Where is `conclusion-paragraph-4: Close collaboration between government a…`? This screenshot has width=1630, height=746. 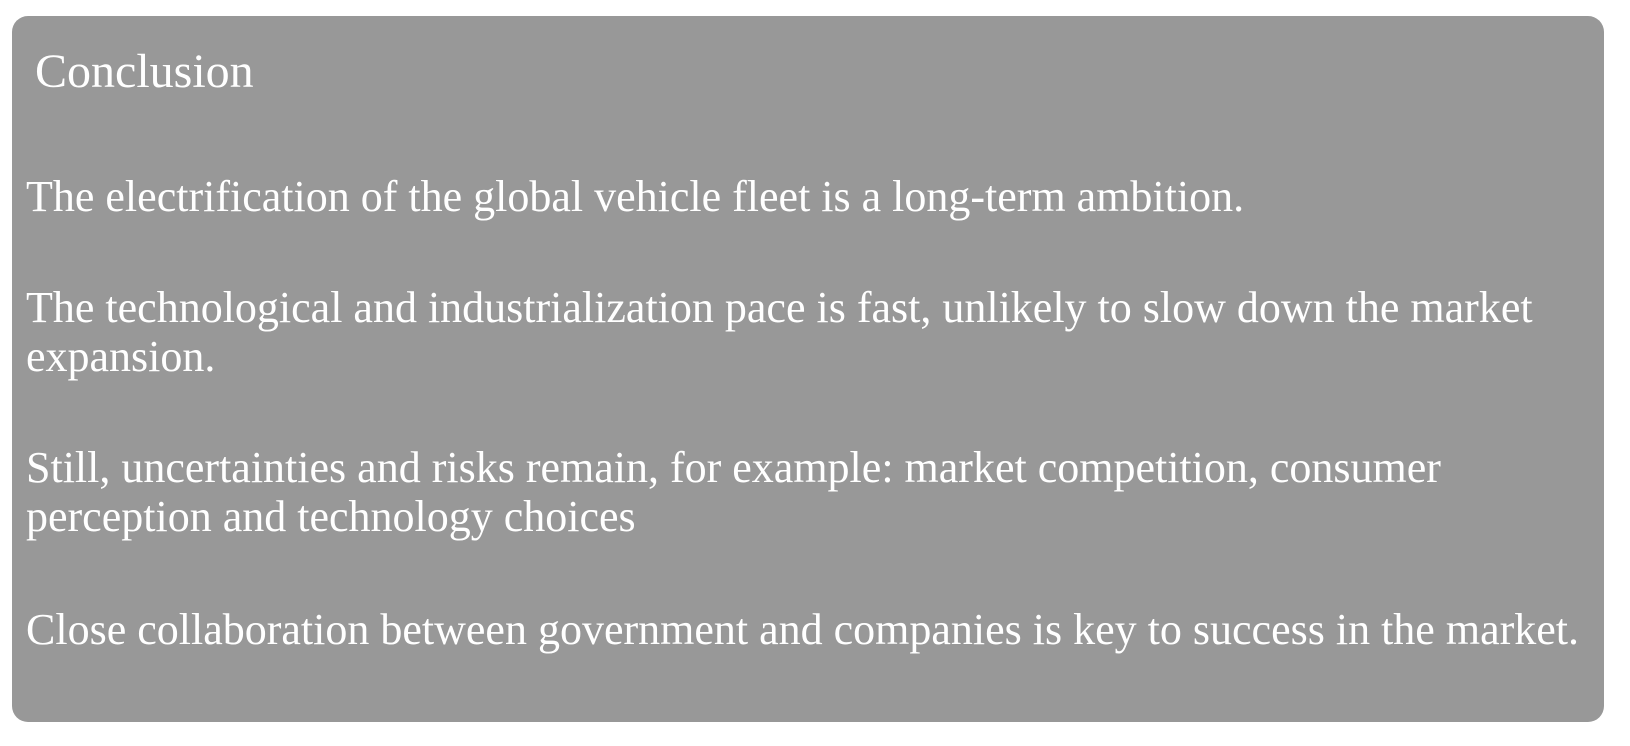 conclusion-paragraph-4: Close collaboration between government a… is located at coordinates (802, 629).